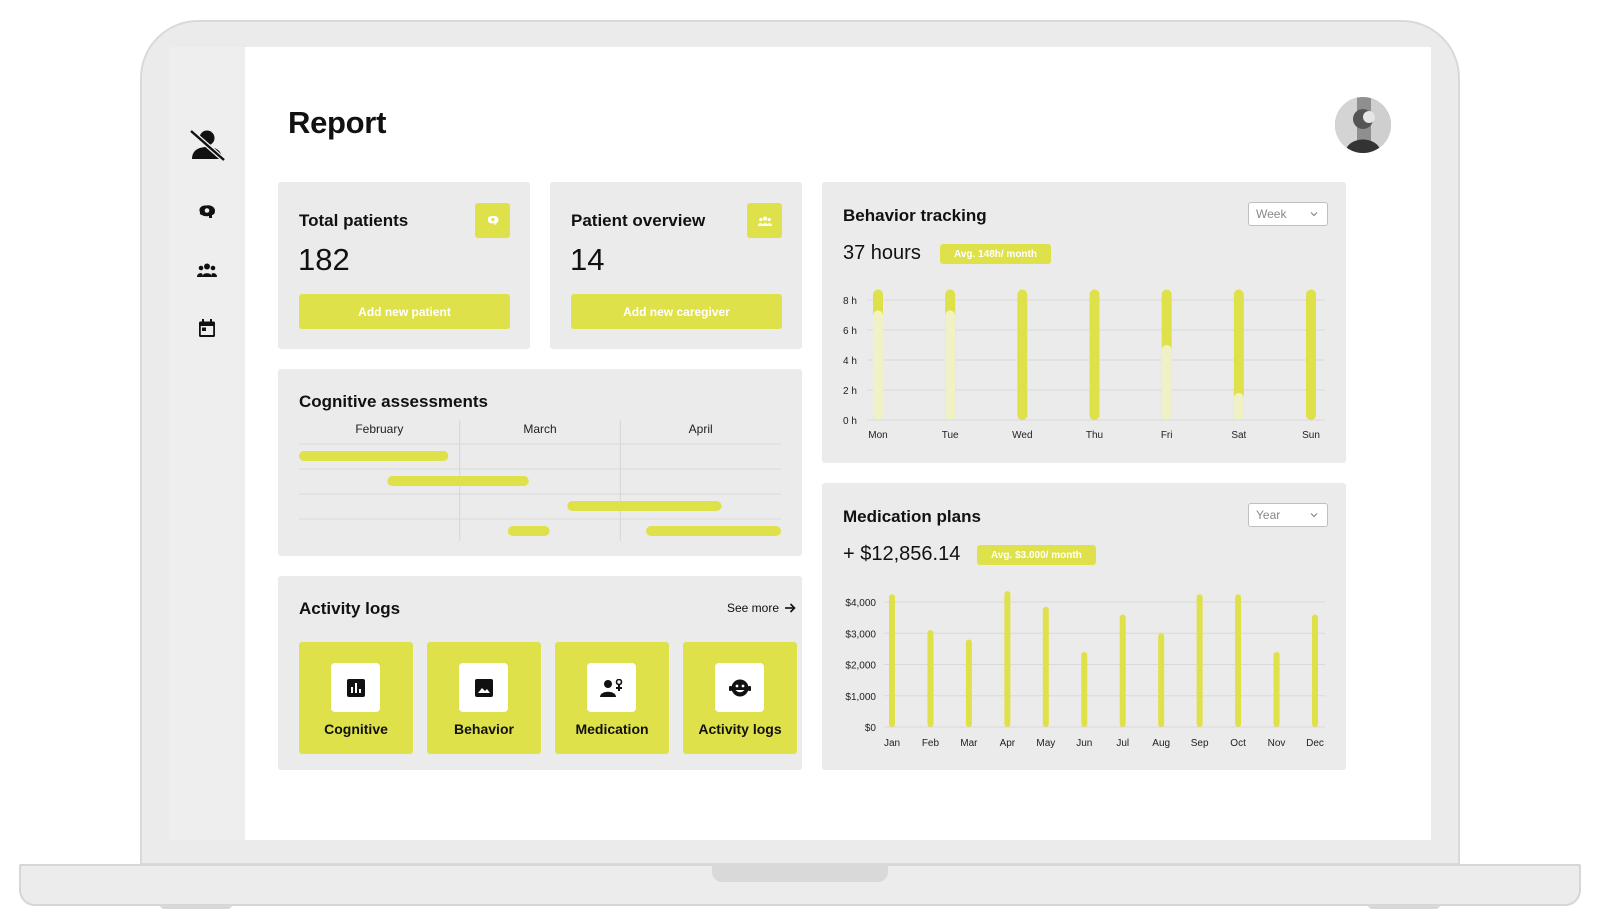  I want to click on total-patients-value: 182, so click(324, 259).